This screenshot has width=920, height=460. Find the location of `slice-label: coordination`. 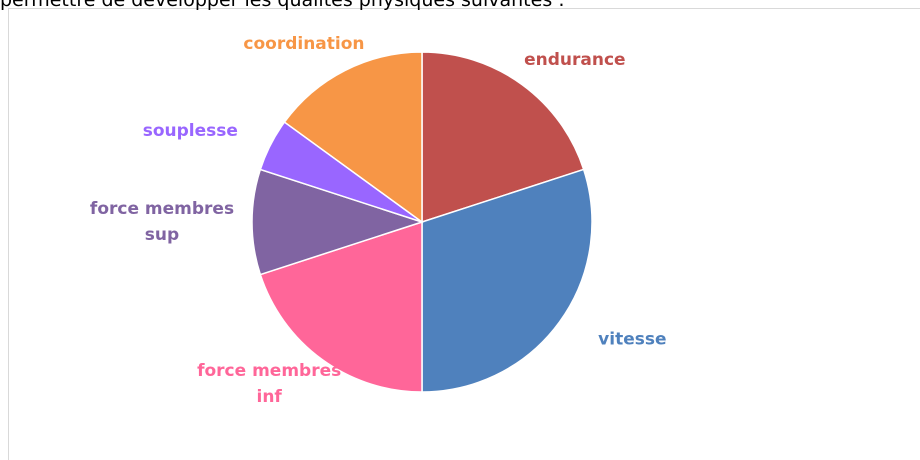

slice-label: coordination is located at coordinates (303, 44).